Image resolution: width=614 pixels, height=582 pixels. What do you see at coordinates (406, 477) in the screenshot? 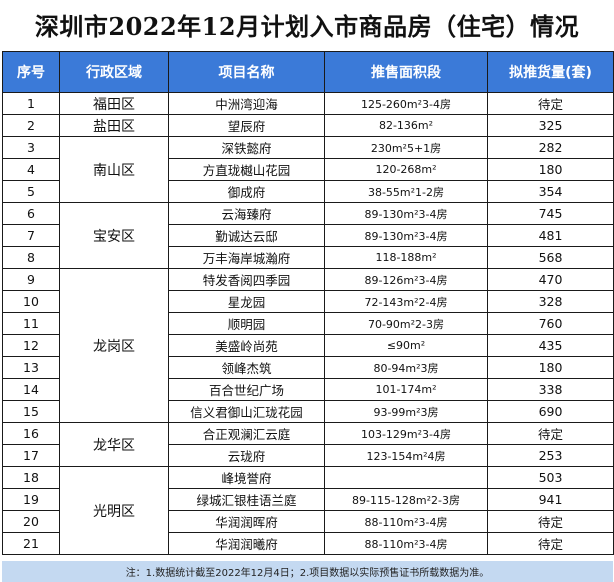
I see `cell-area` at bounding box center [406, 477].